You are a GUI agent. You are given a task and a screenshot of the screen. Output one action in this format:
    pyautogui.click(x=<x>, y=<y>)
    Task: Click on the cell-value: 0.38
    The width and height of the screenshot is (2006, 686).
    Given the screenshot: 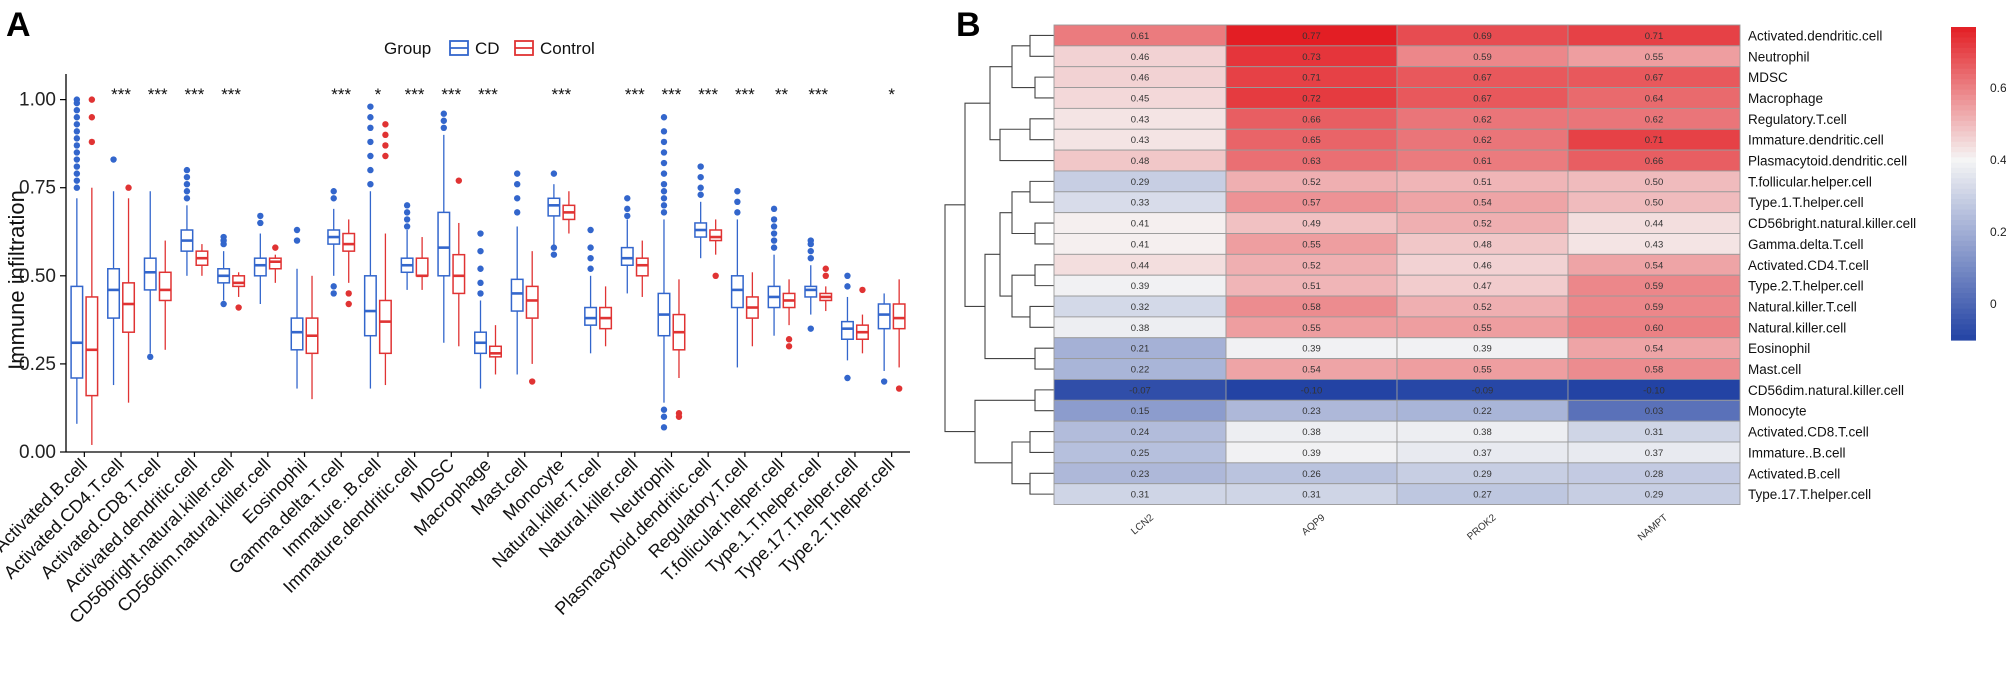 What is the action you would take?
    pyautogui.click(x=1140, y=328)
    